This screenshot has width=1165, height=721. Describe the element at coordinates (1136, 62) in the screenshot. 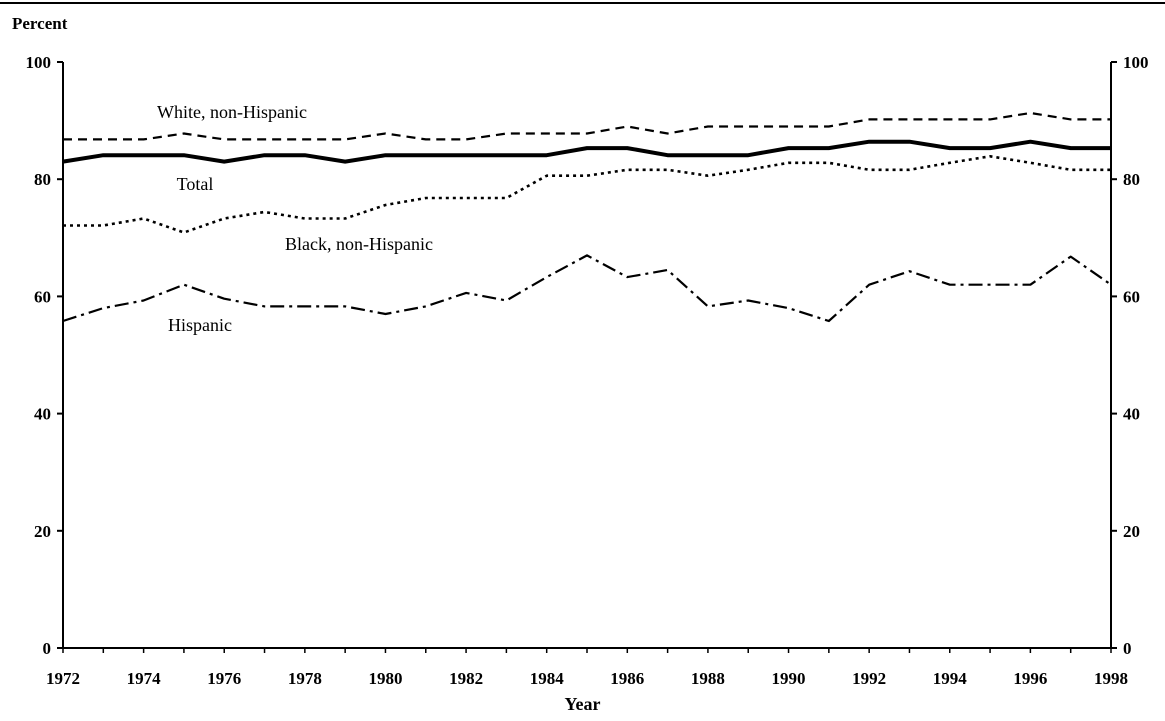

I see `y-tick-label-right: 100` at that location.